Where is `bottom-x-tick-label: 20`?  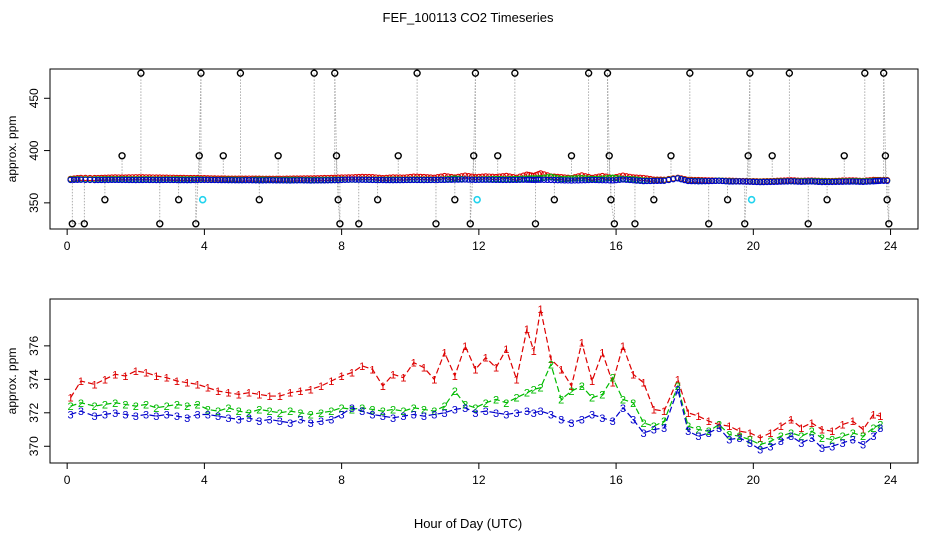 bottom-x-tick-label: 20 is located at coordinates (754, 480).